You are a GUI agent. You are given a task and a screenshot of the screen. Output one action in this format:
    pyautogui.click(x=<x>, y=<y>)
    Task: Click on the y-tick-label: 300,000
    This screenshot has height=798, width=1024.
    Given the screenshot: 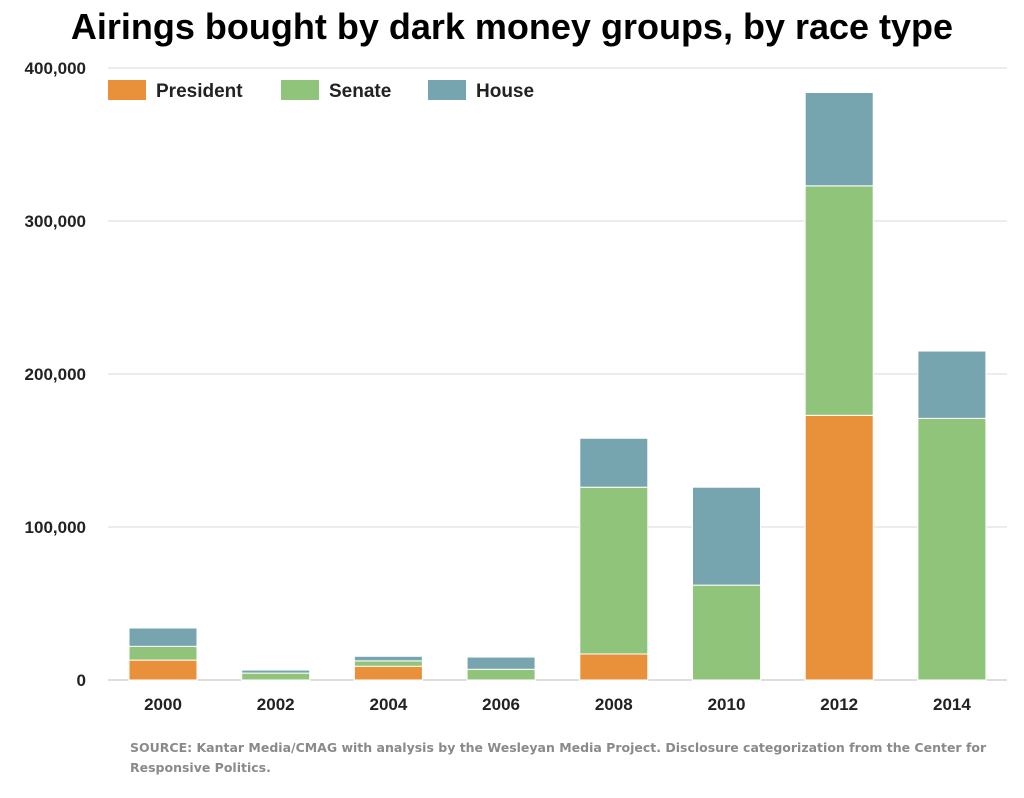 What is the action you would take?
    pyautogui.click(x=55, y=221)
    